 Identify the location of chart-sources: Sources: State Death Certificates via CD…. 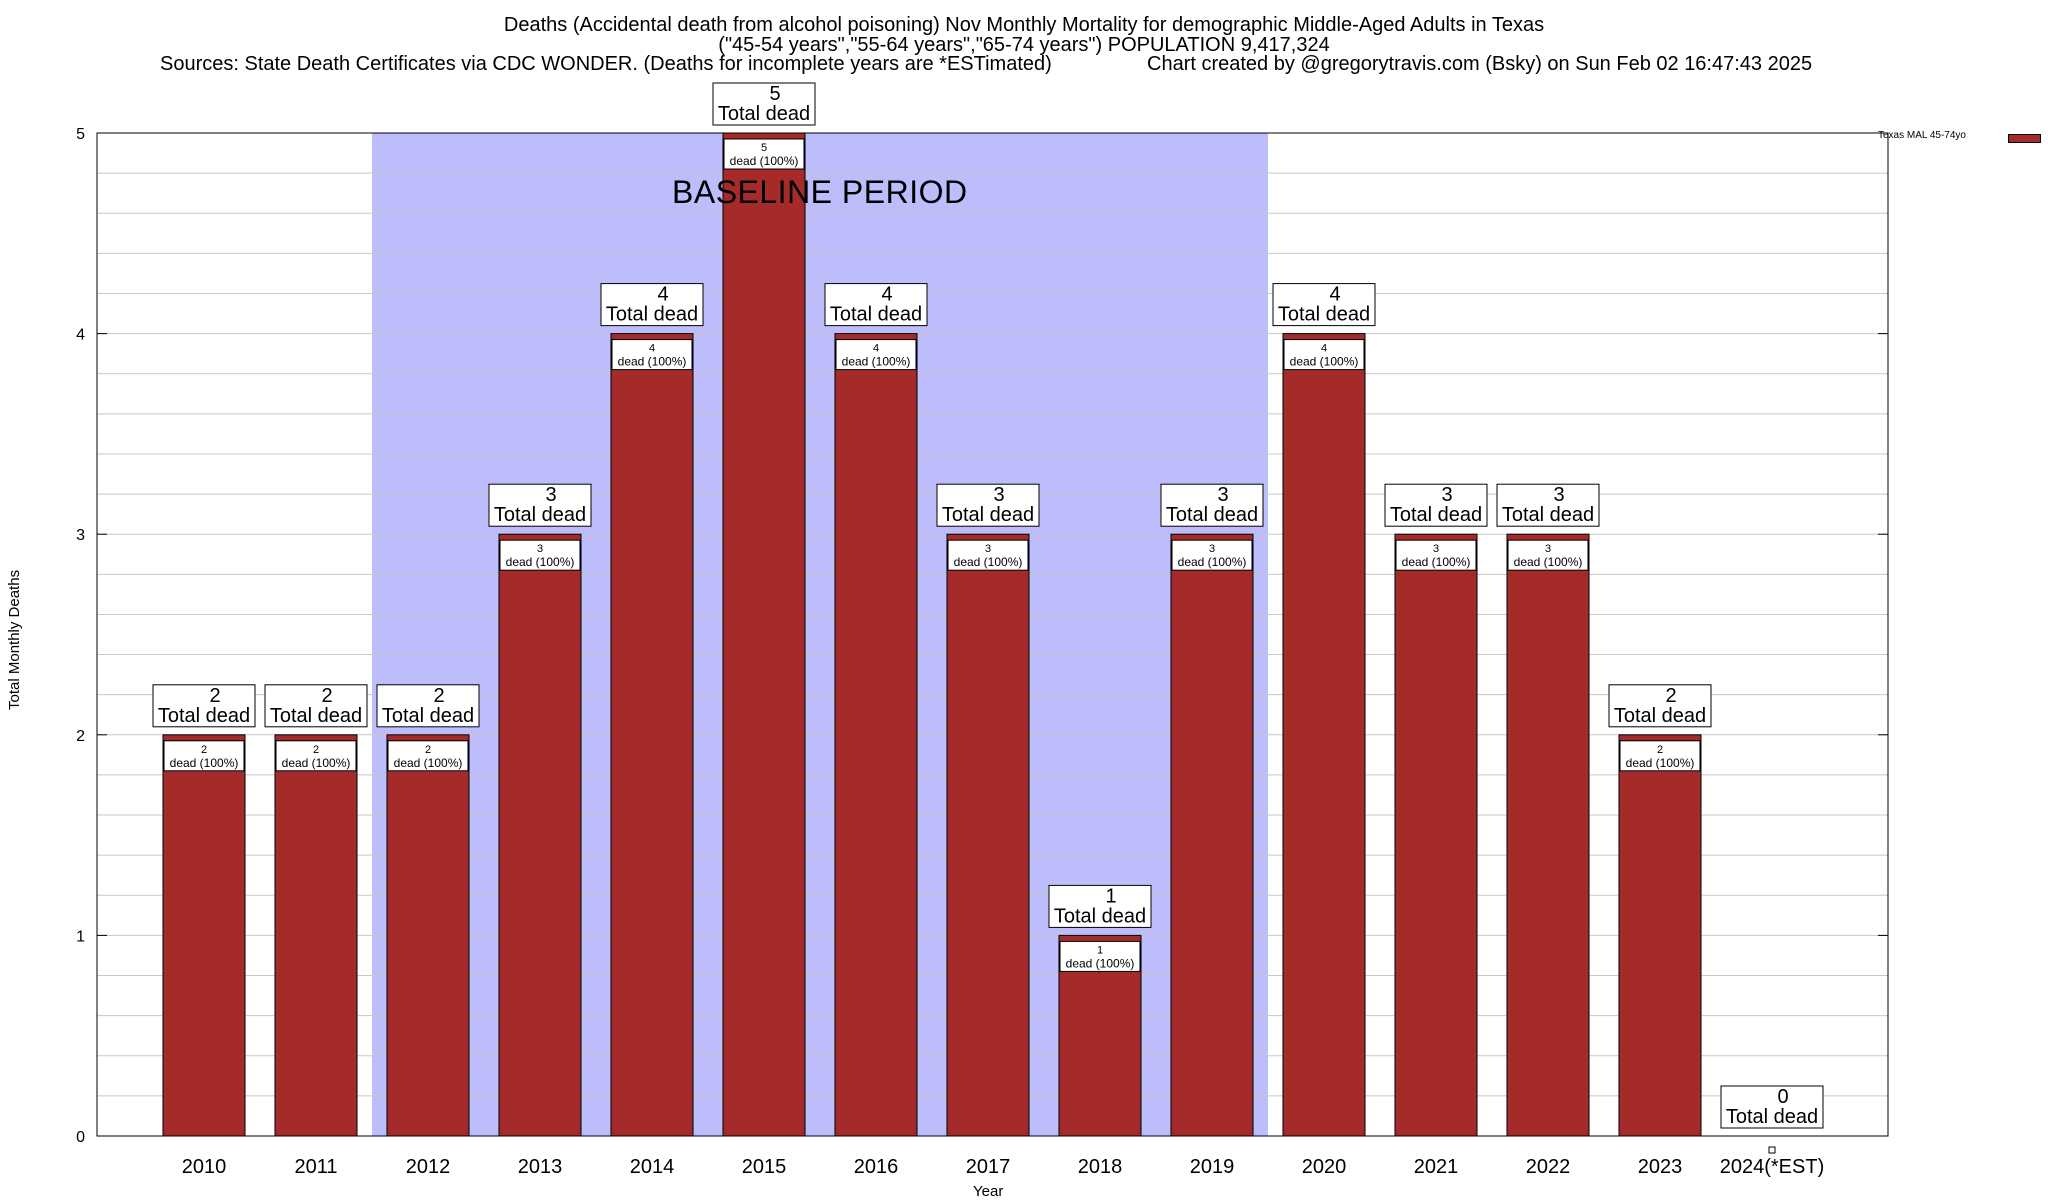
(606, 64).